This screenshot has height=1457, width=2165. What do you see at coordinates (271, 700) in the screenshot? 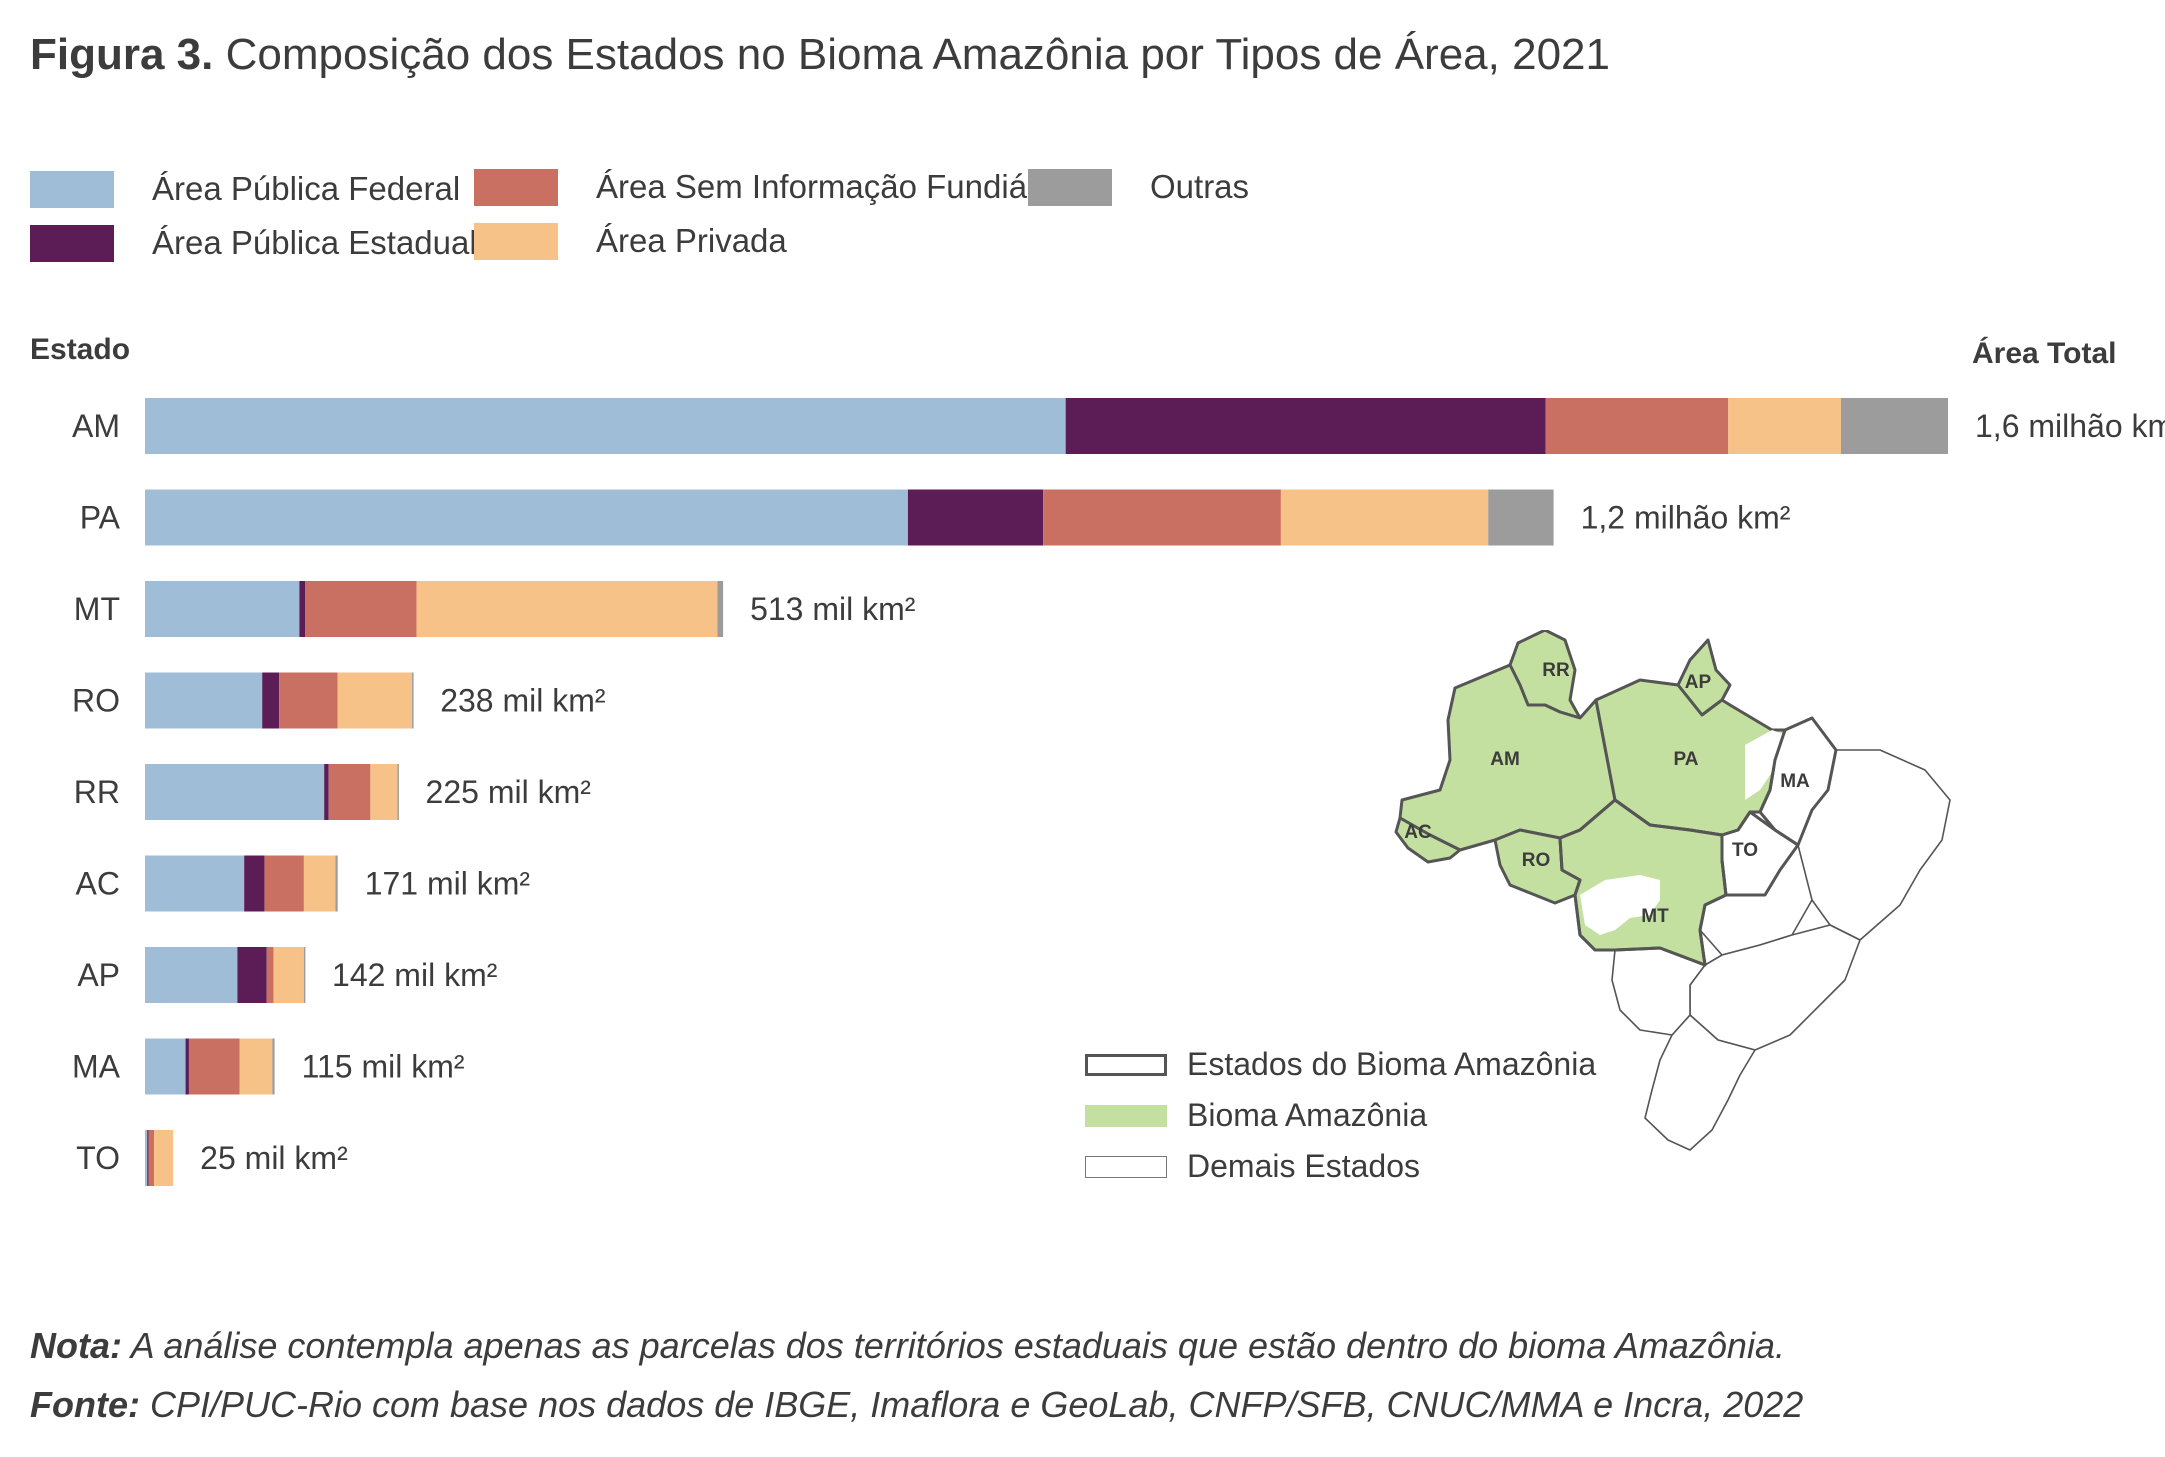
I see `bar-ro-estadual` at bounding box center [271, 700].